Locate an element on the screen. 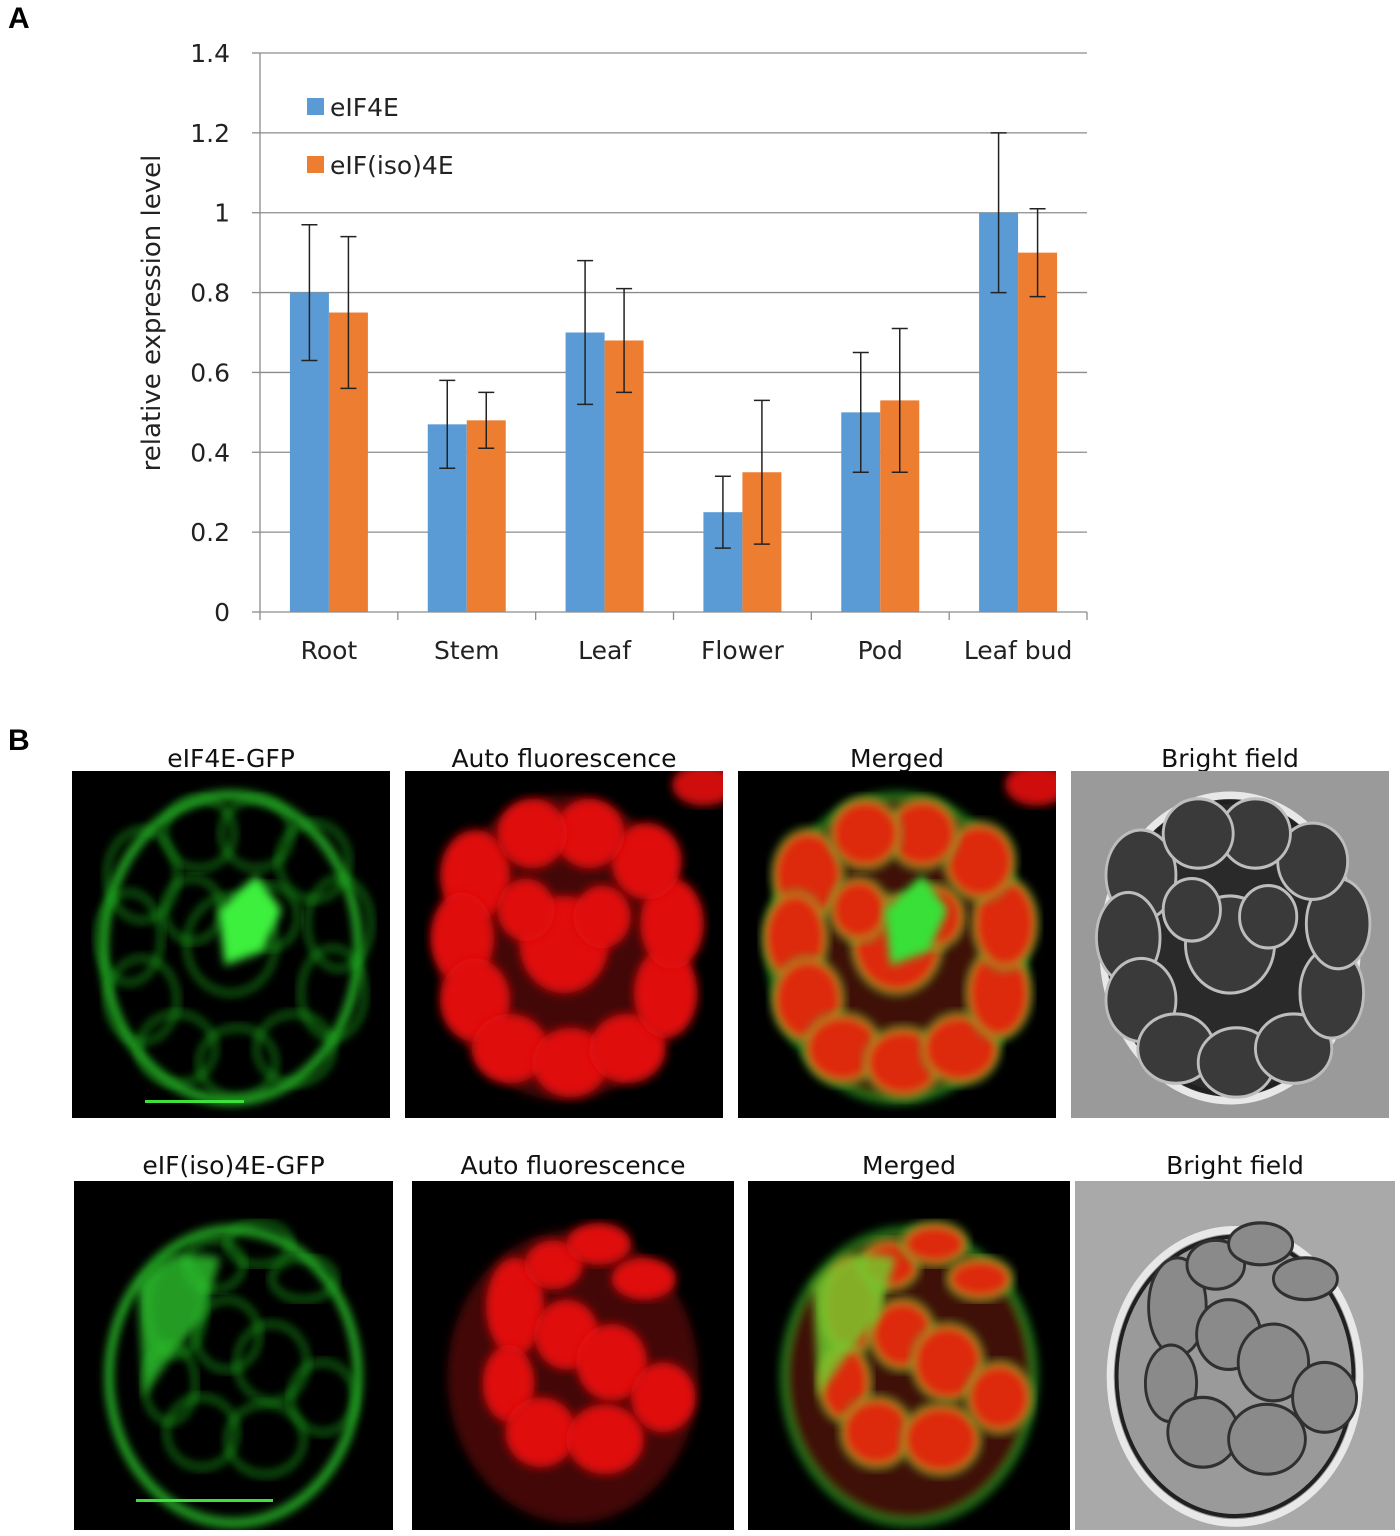  y-tick-labels: 0 0.2 0.4 0.6 0.8 1 1.2 1.4 is located at coordinates (210, 333).